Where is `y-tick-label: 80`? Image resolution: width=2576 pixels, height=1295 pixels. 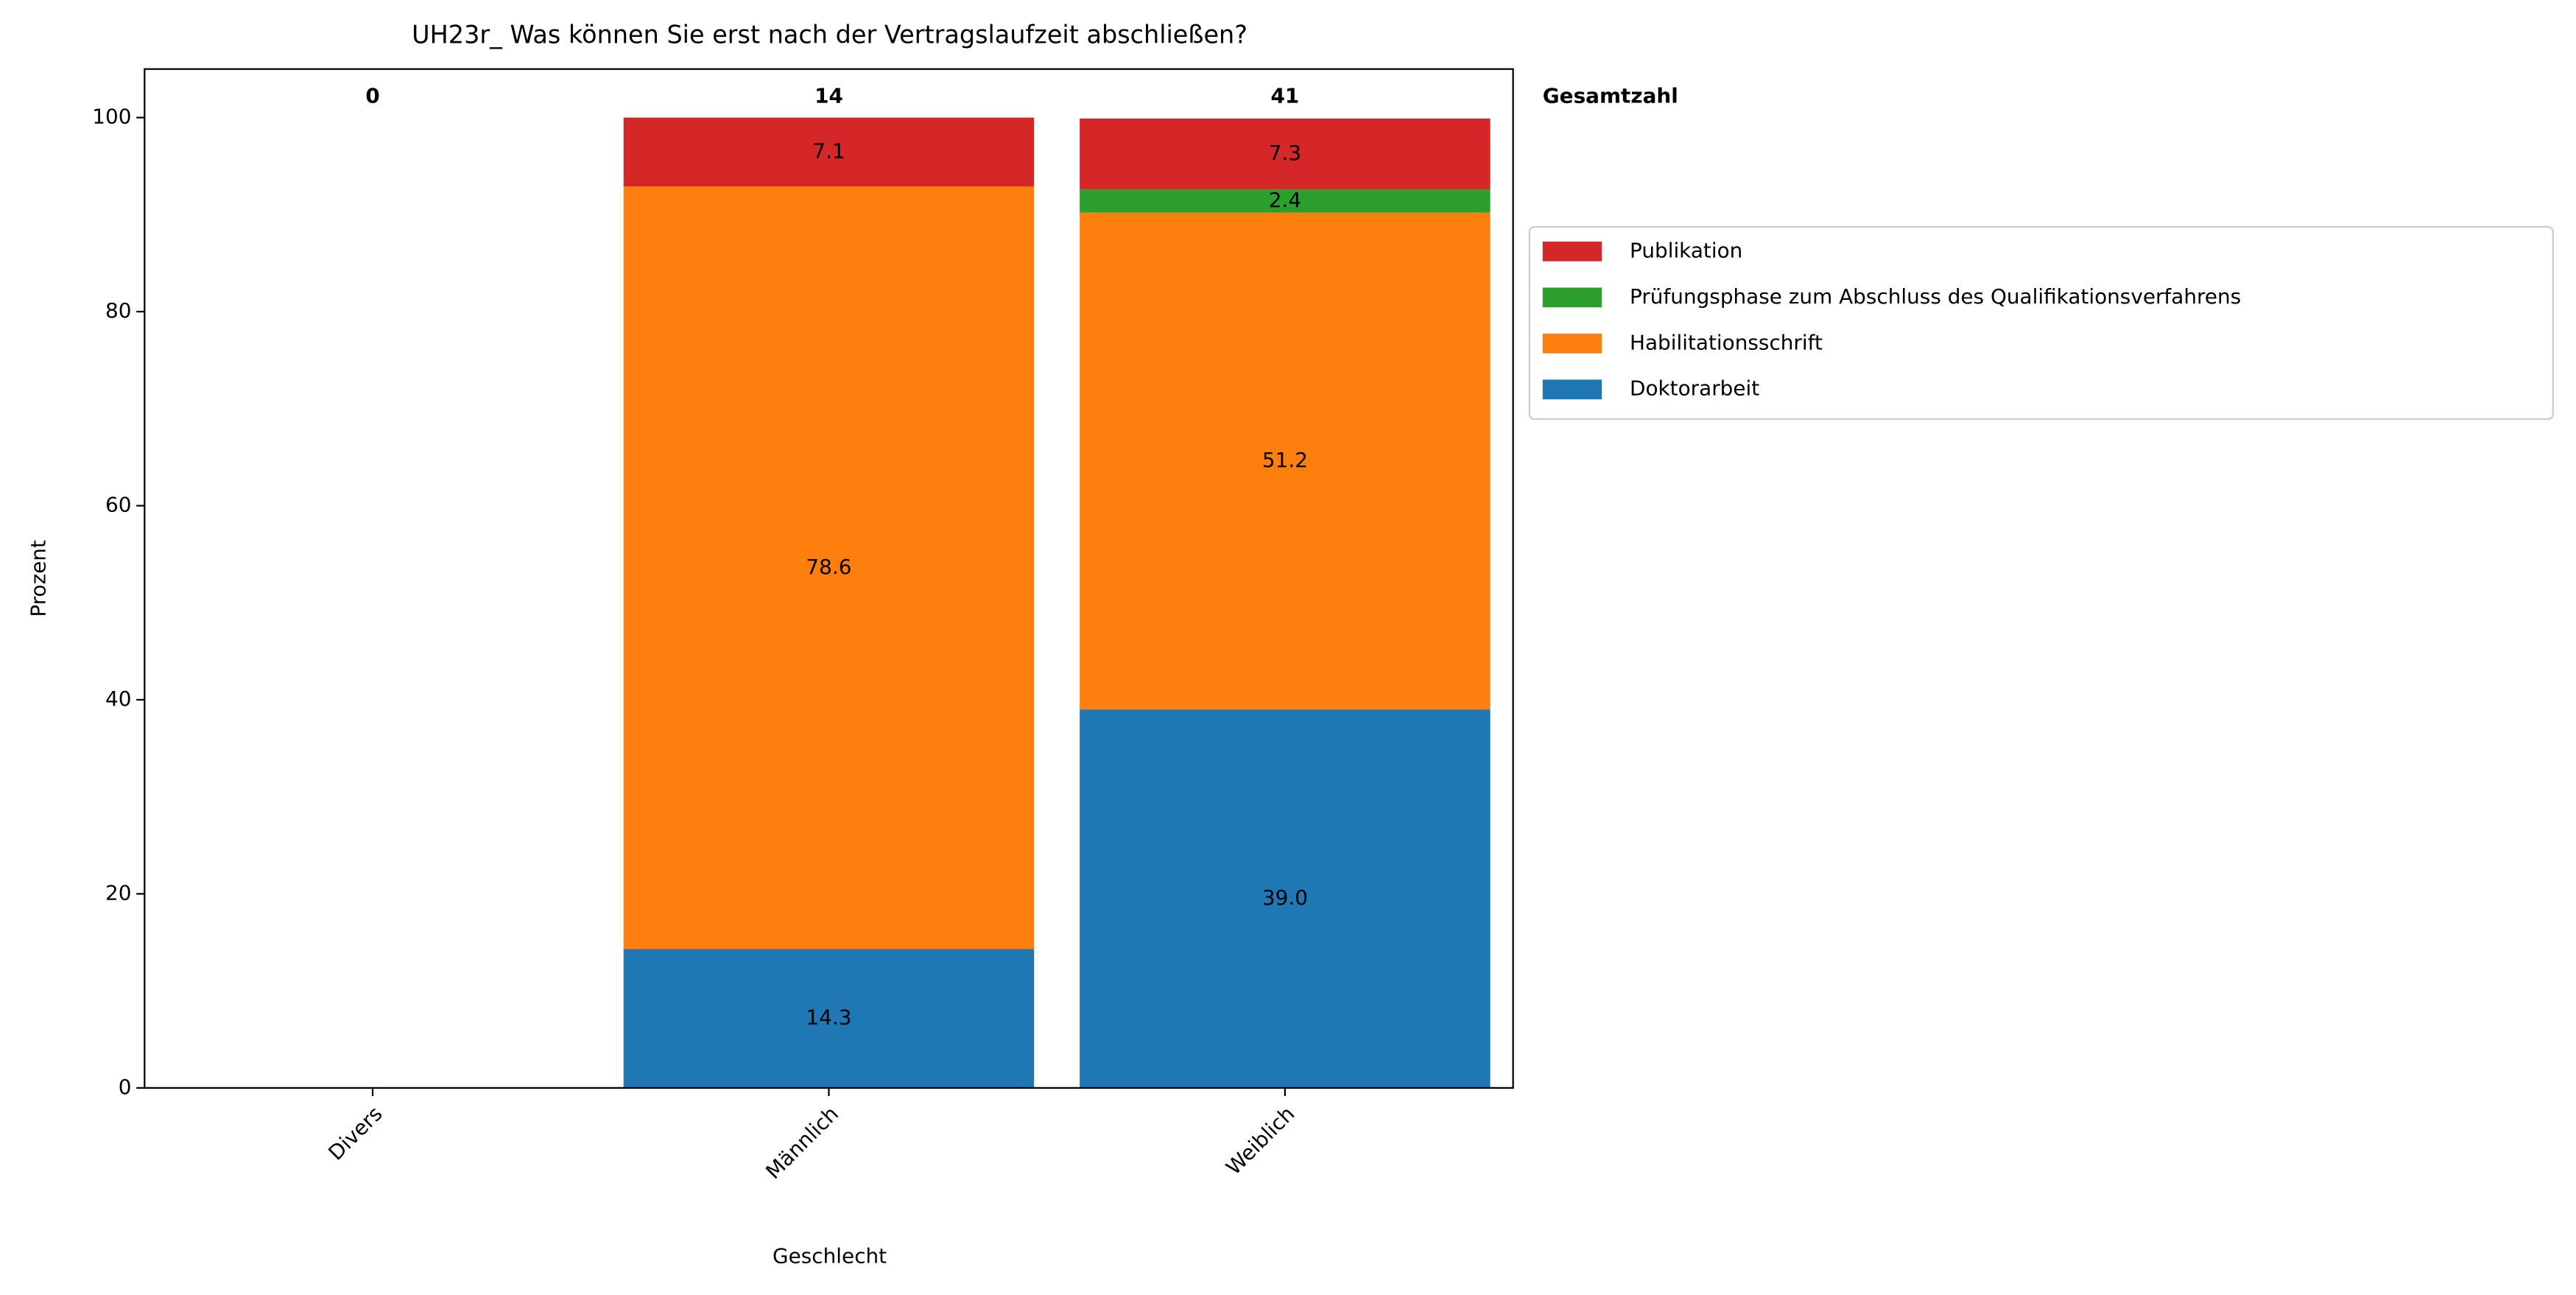 y-tick-label: 80 is located at coordinates (118, 310).